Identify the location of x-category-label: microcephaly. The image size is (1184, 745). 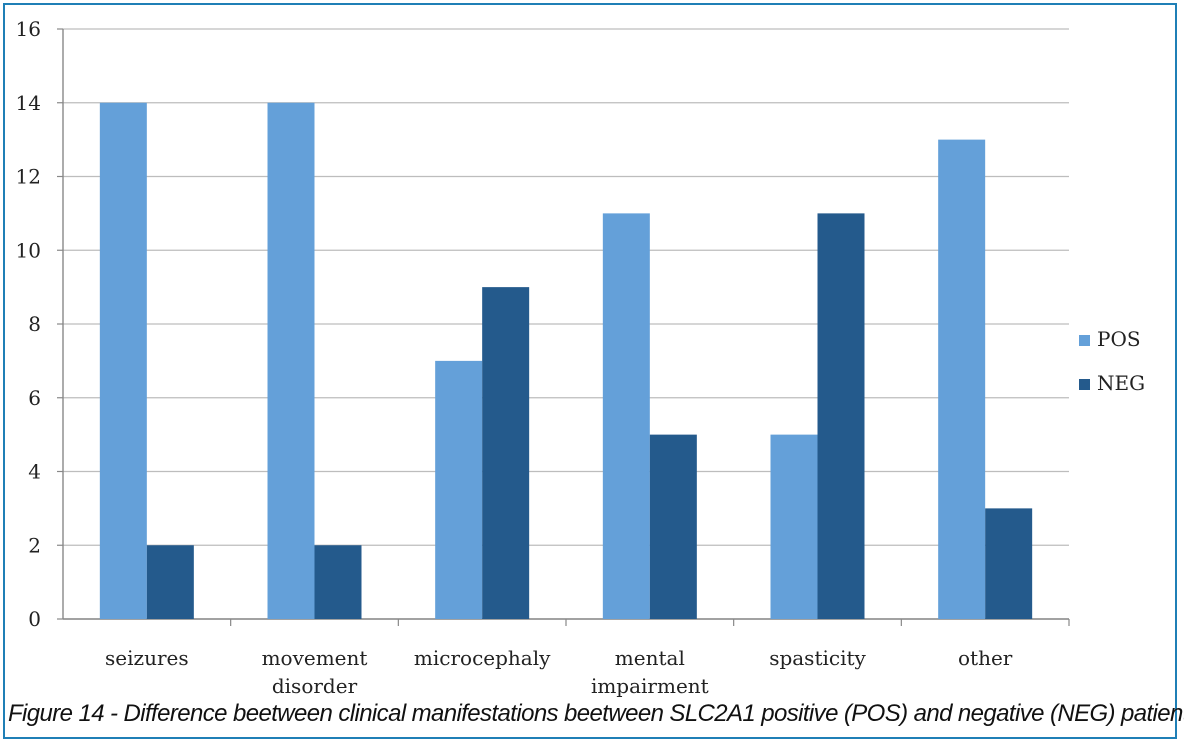
(482, 658).